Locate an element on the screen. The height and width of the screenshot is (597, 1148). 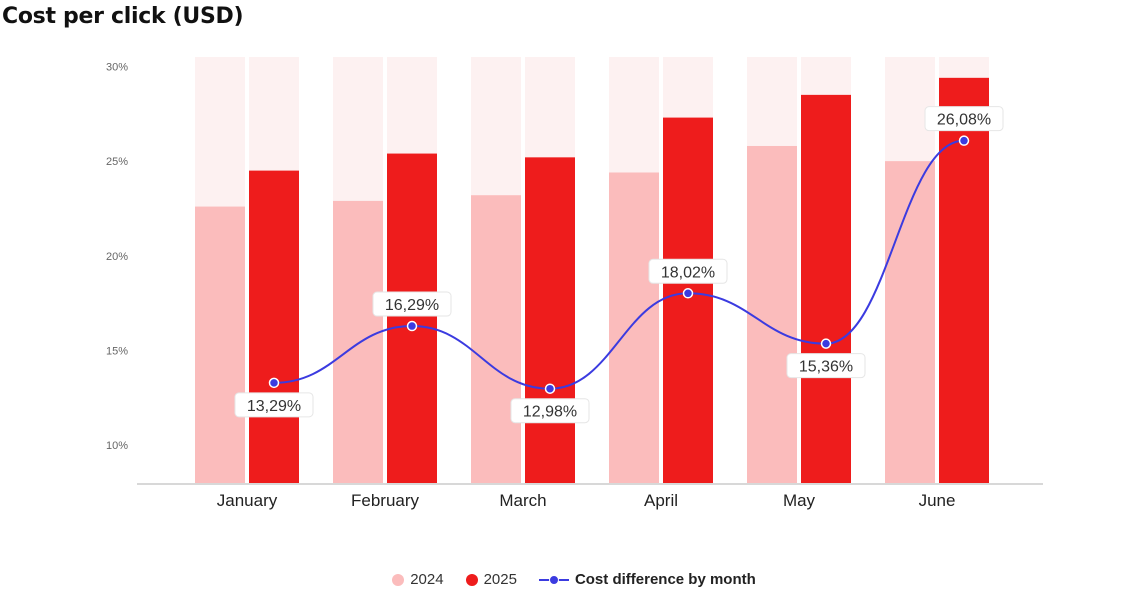
y-tick-label: 20% is located at coordinates (117, 257).